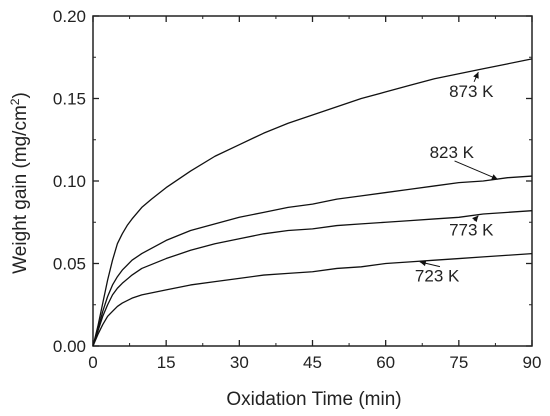 Image resolution: width=550 pixels, height=416 pixels. I want to click on series-label-0: 873 K, so click(471, 91).